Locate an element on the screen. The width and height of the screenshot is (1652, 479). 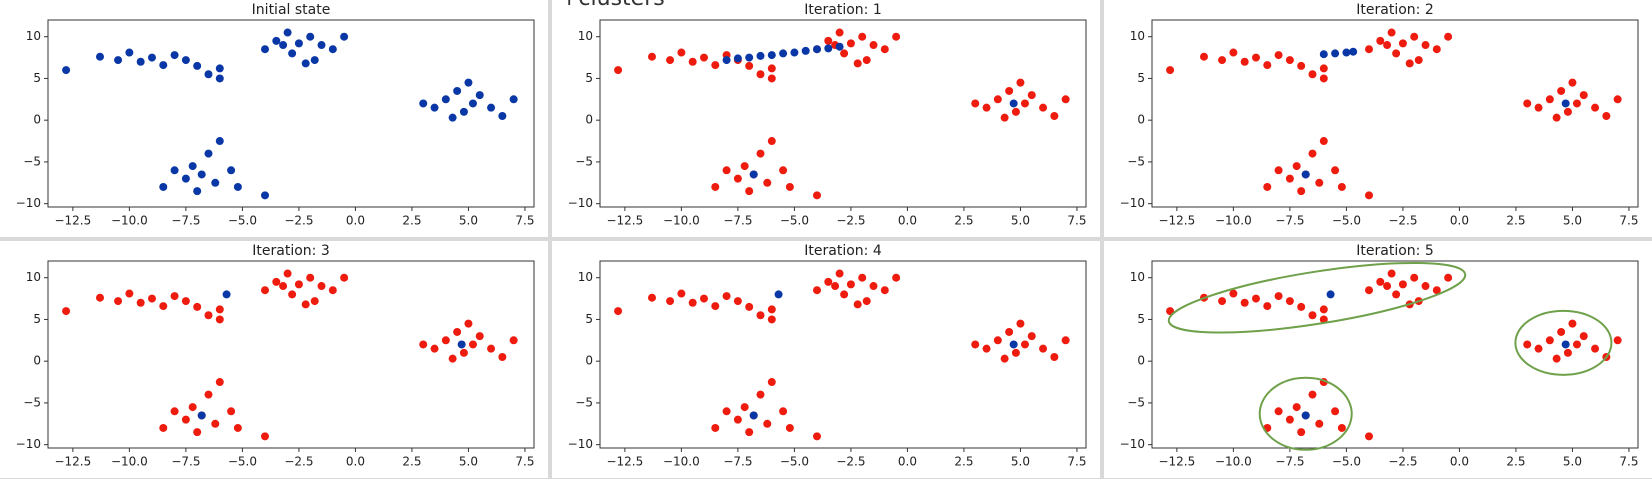
x-tick-label: 7.5 is located at coordinates (524, 462).